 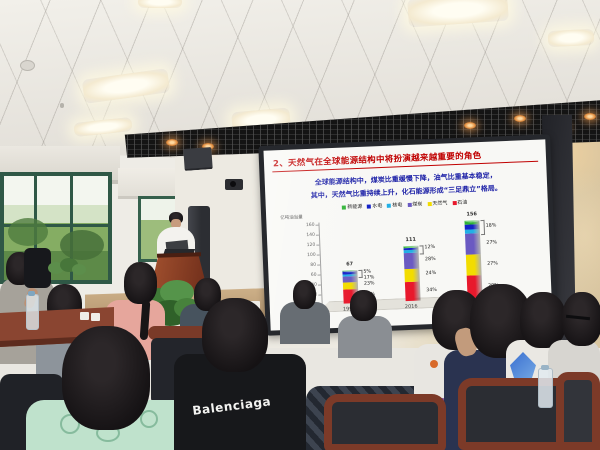 What do you see at coordinates (37, 268) in the screenshot?
I see `backpack` at bounding box center [37, 268].